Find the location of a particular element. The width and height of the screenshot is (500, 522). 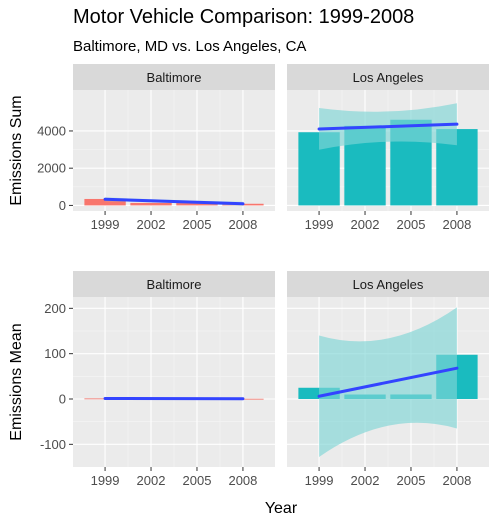

x-tick-label-sum-baltimore-2002: 2002 is located at coordinates (151, 224).